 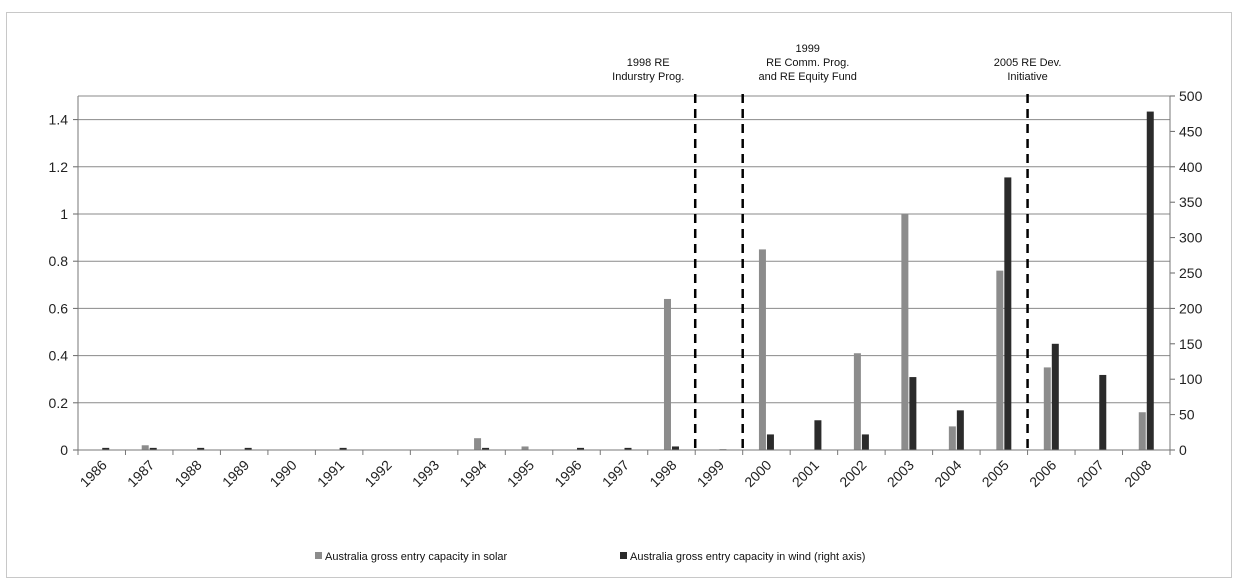 What do you see at coordinates (1191, 308) in the screenshot?
I see `right-tick-label: 200` at bounding box center [1191, 308].